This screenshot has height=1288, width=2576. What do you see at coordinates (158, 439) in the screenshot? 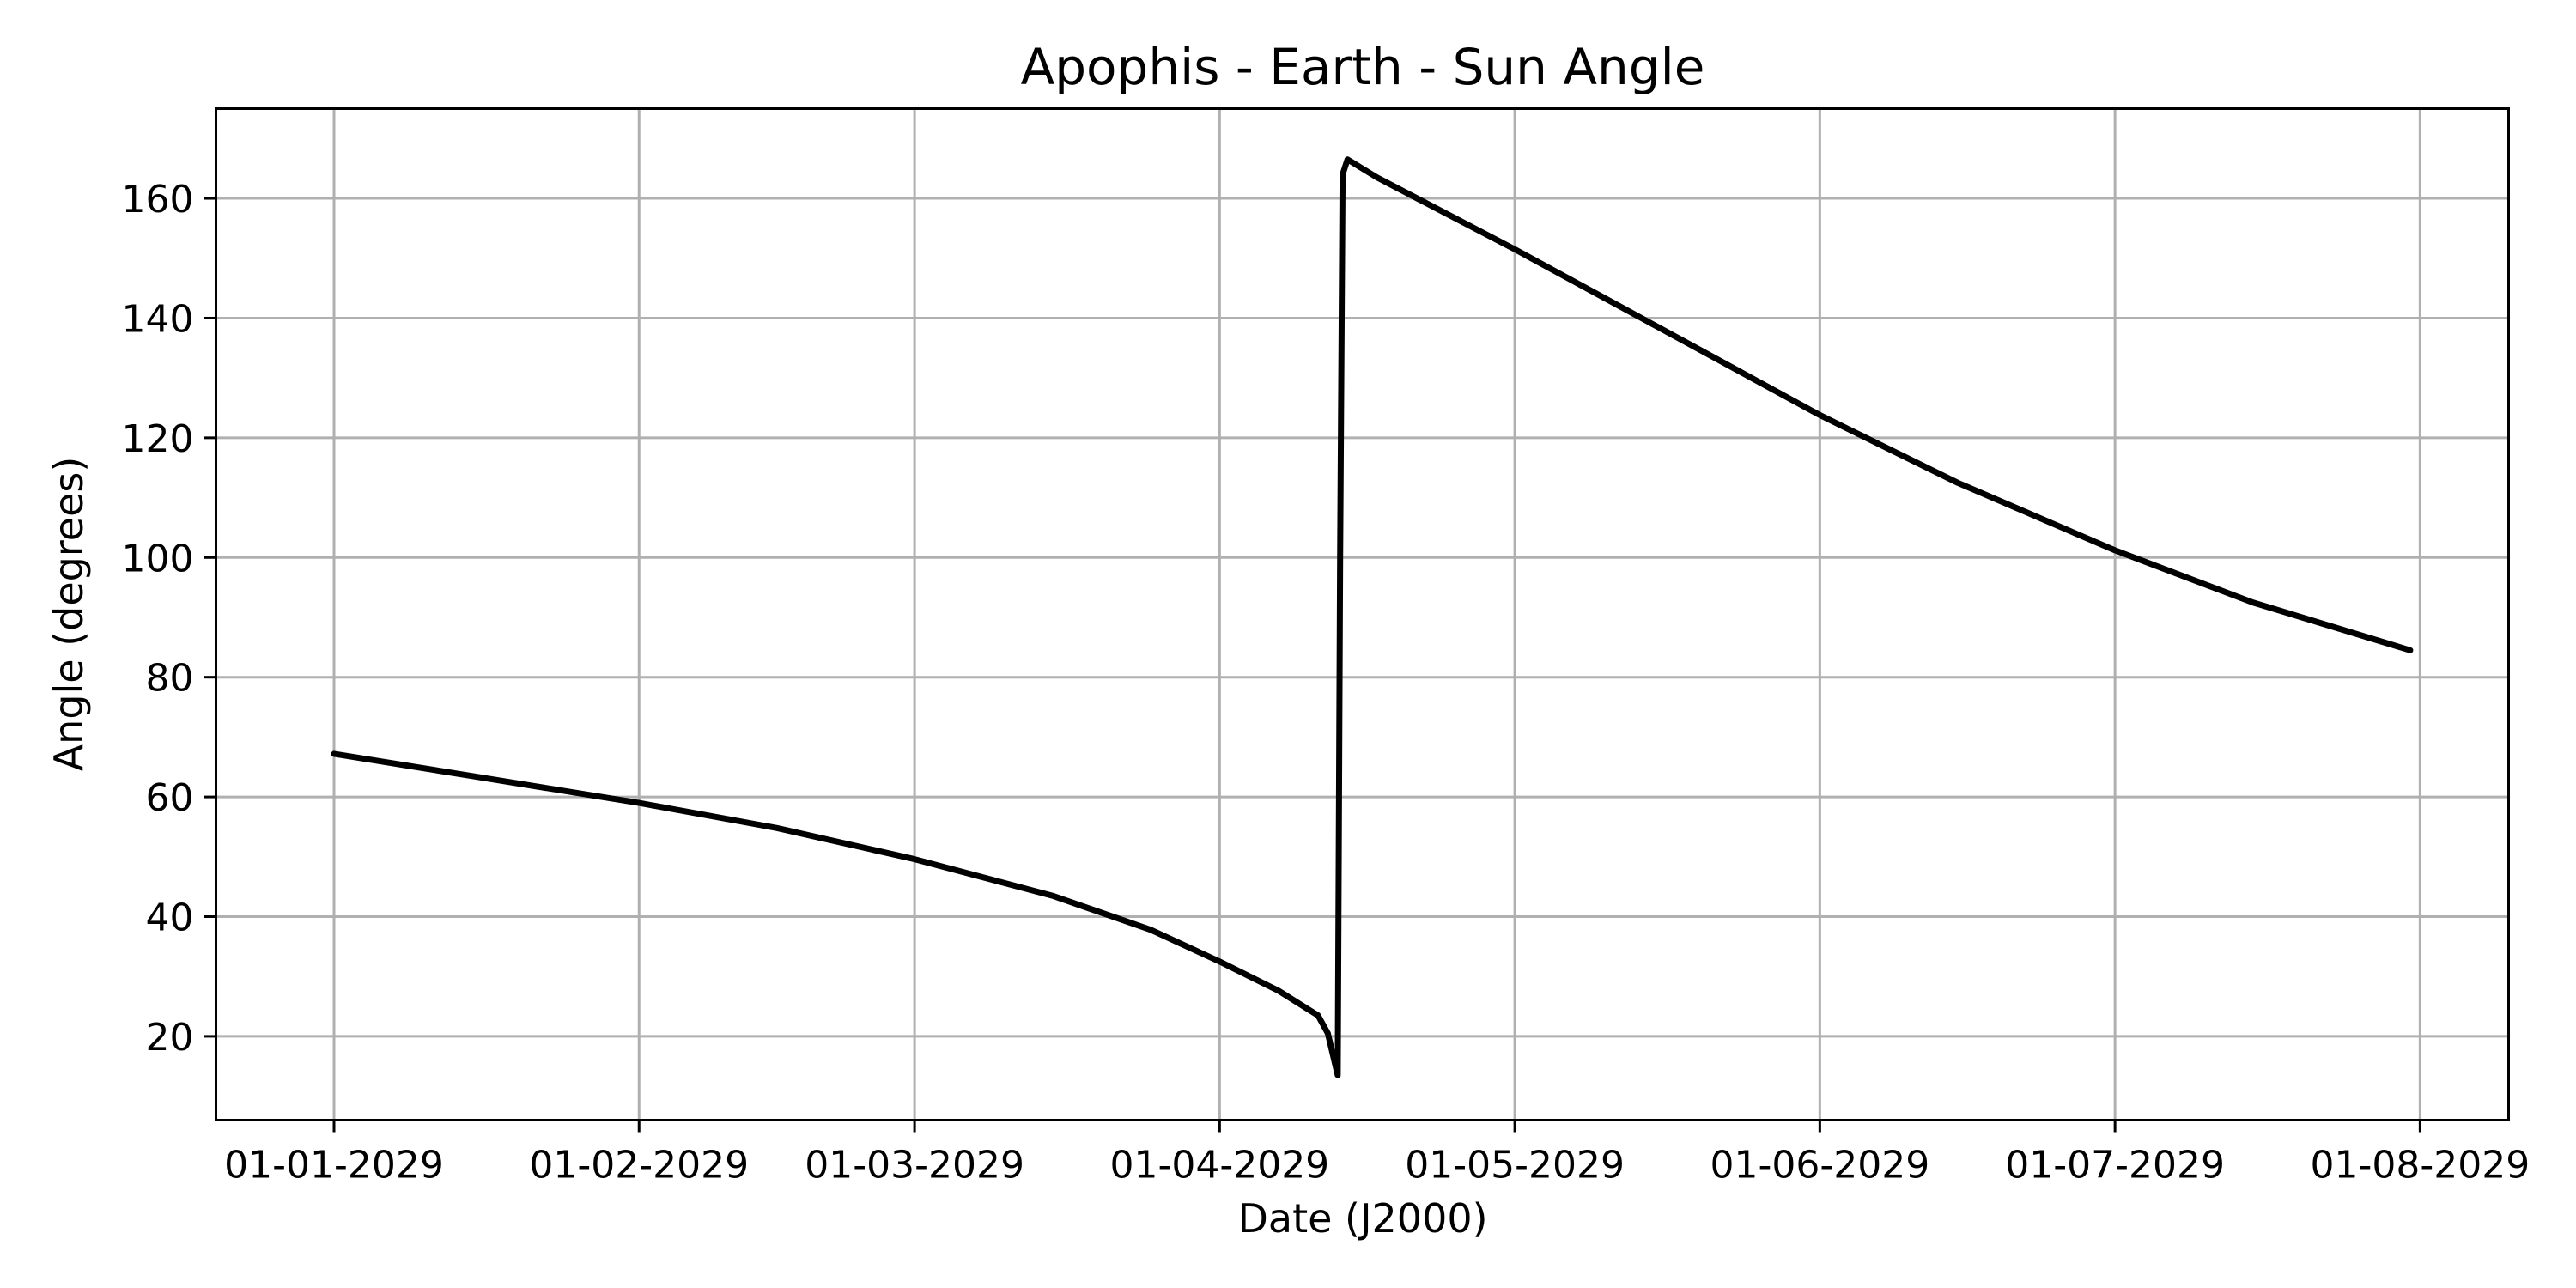
I see `y-tick-label: 120` at bounding box center [158, 439].